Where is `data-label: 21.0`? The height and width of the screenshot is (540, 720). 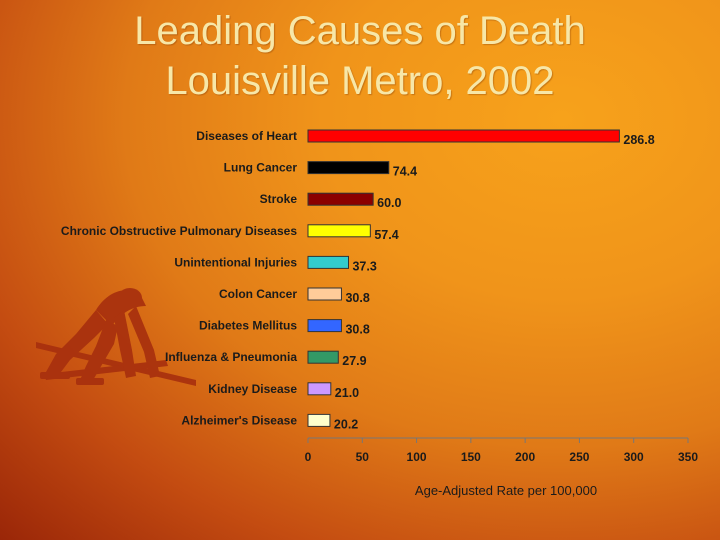
data-label: 21.0 is located at coordinates (347, 393).